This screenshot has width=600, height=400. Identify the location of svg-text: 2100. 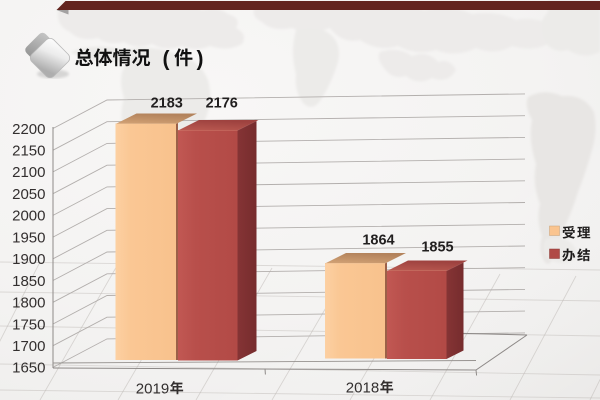
(28, 172).